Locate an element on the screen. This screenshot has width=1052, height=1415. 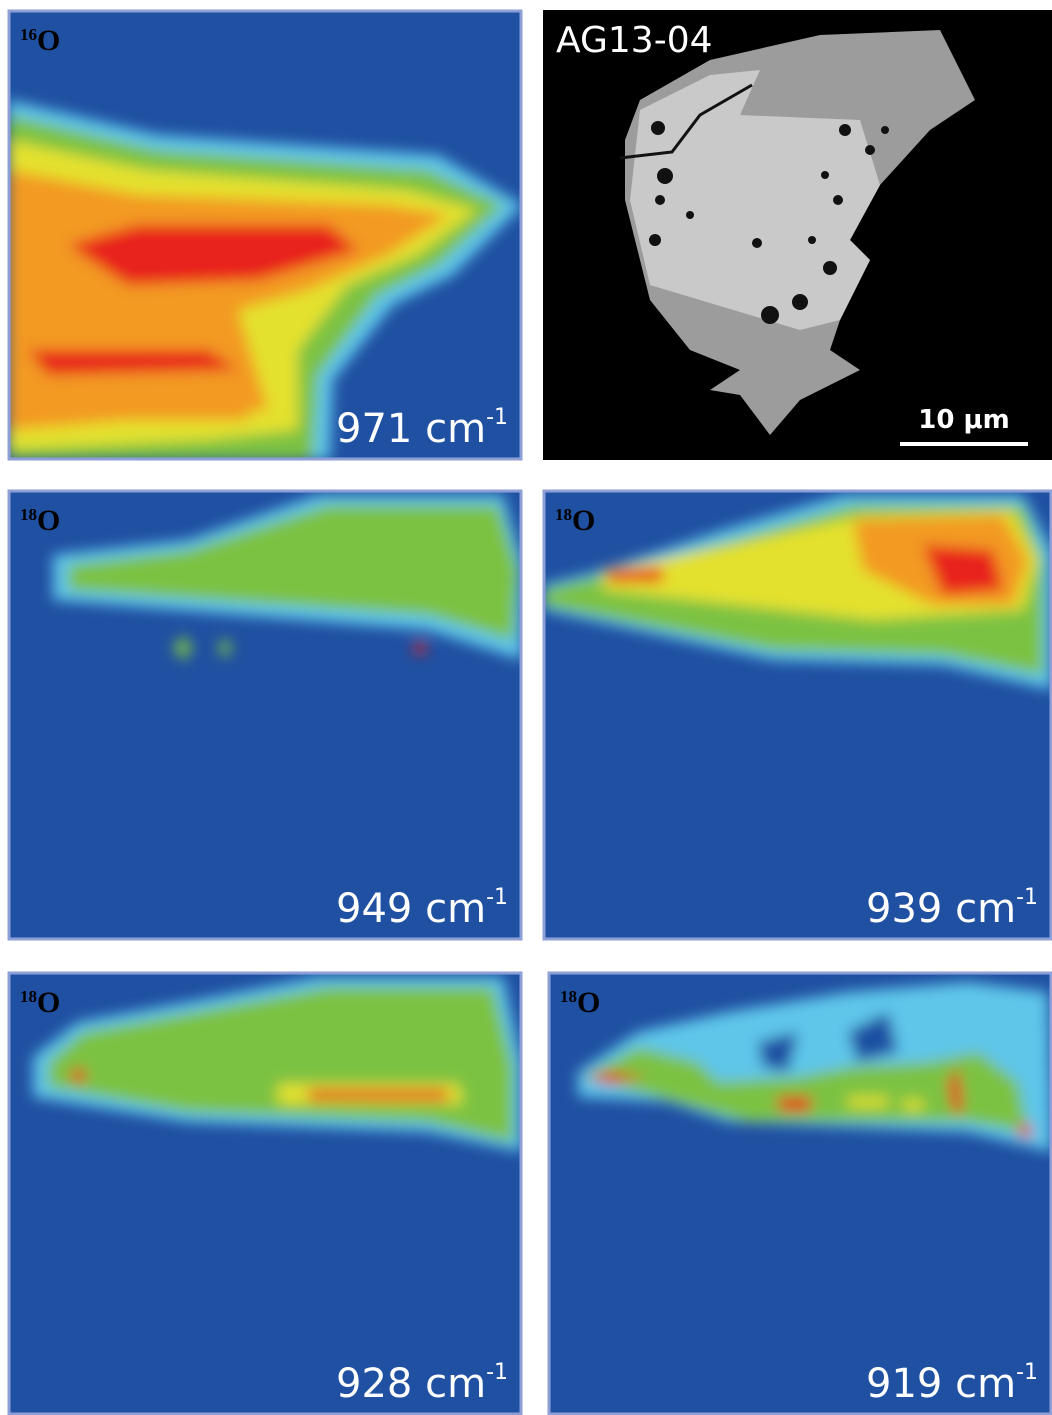
wavenumber-label: 949 cm-1 is located at coordinates (422, 908).